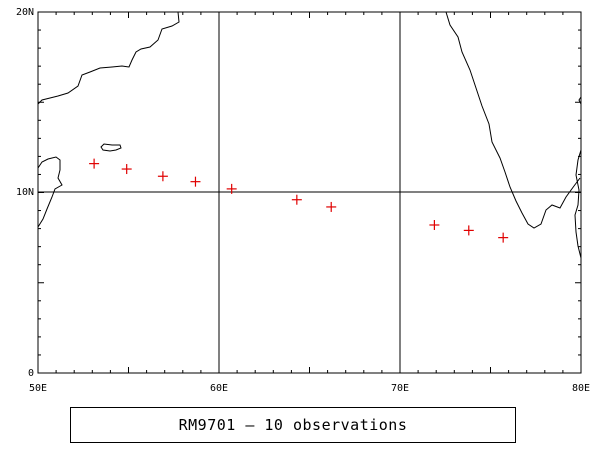  Describe the element at coordinates (581, 388) in the screenshot. I see `x-tick-label-80e: 80E` at that location.